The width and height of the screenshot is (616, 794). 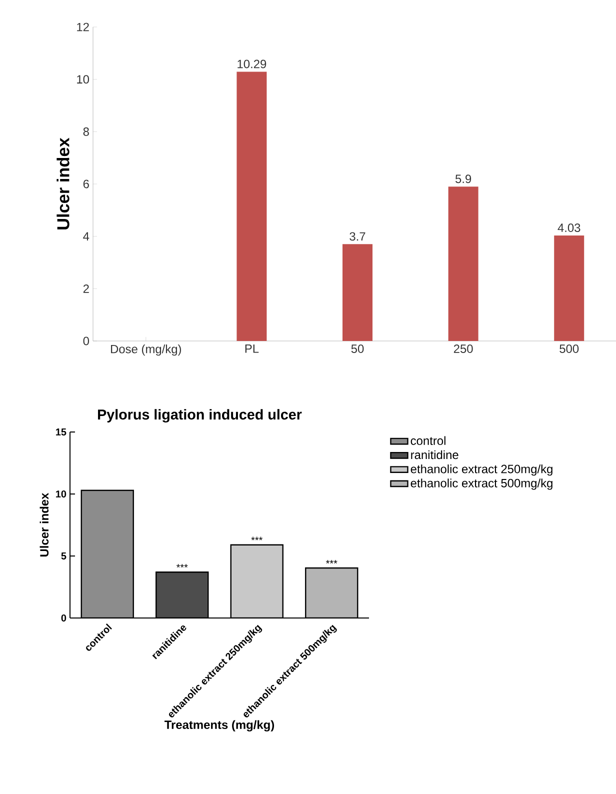 I want to click on data-label: 4.03, so click(x=569, y=228).